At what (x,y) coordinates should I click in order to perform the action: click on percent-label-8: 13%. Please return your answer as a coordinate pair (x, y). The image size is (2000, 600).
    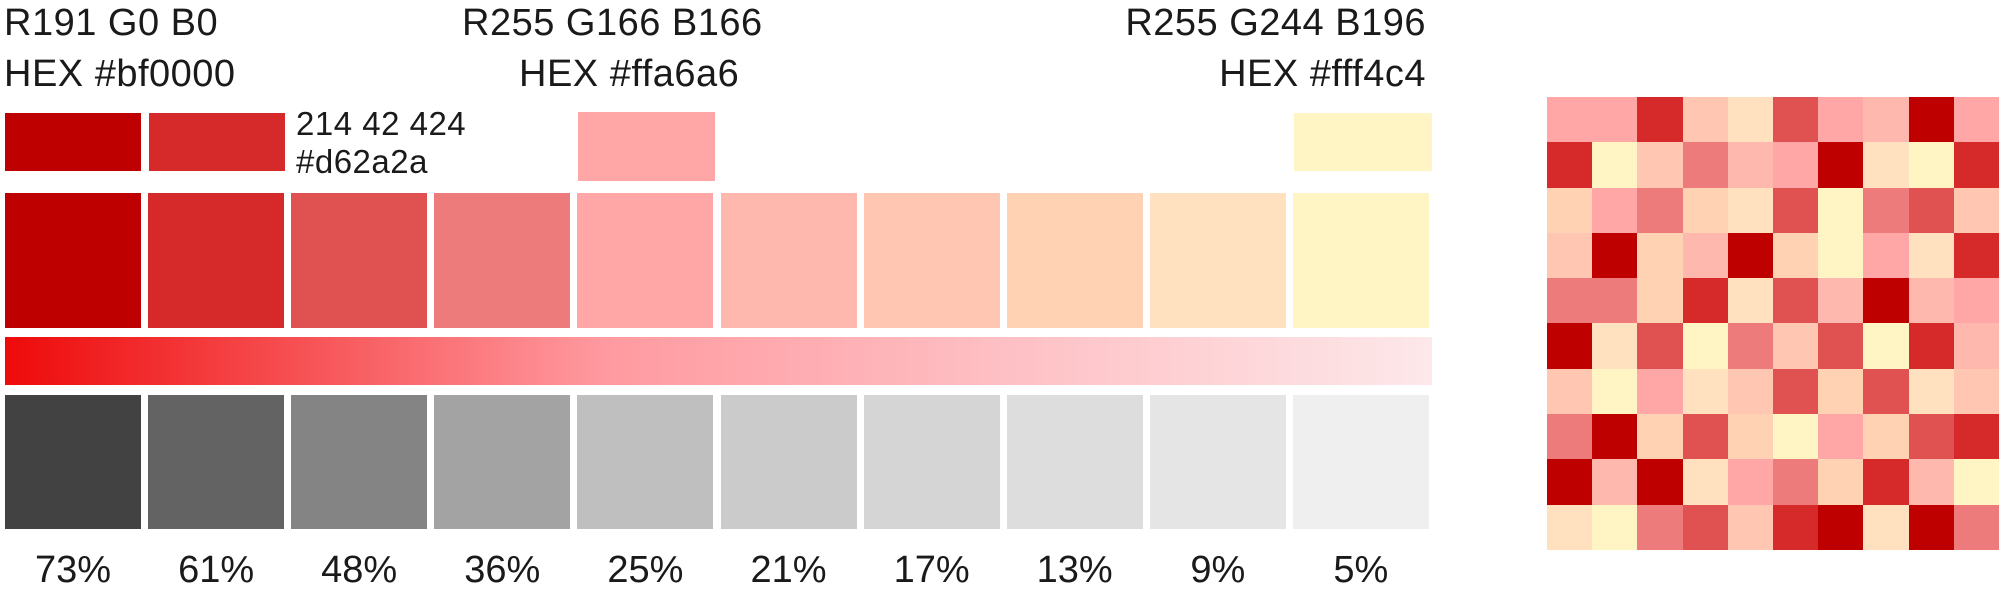
    Looking at the image, I should click on (1074, 570).